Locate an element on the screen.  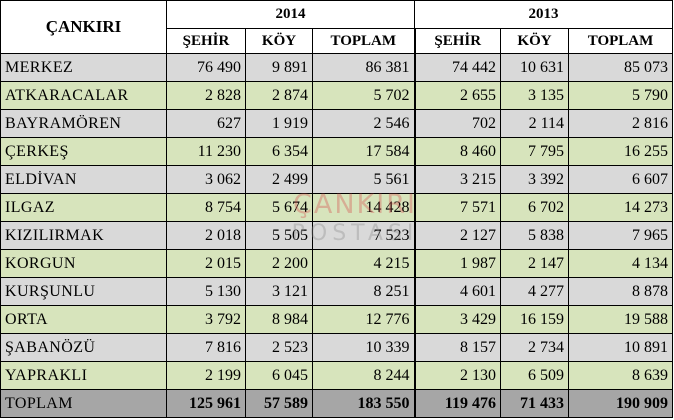
cell-value: 85 073 is located at coordinates (620, 67).